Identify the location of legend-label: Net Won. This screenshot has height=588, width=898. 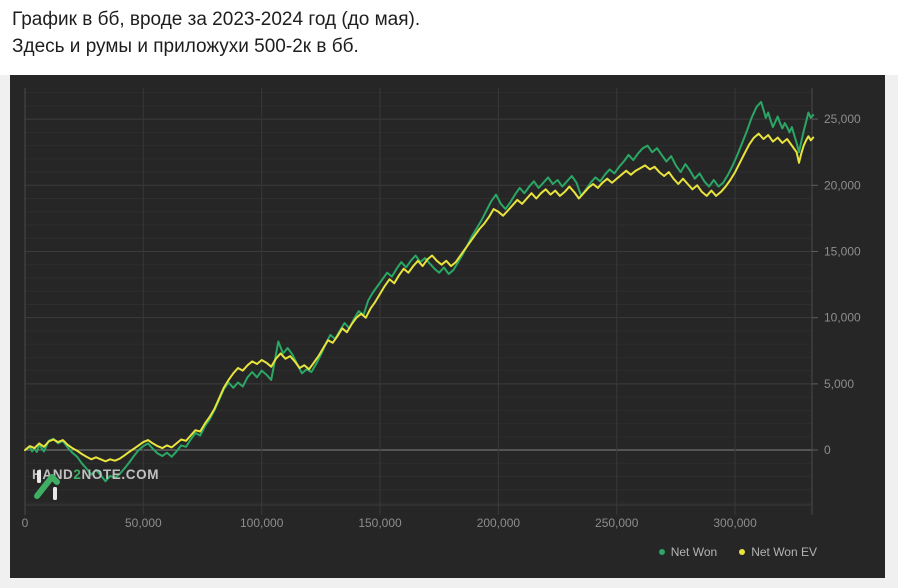
(694, 552).